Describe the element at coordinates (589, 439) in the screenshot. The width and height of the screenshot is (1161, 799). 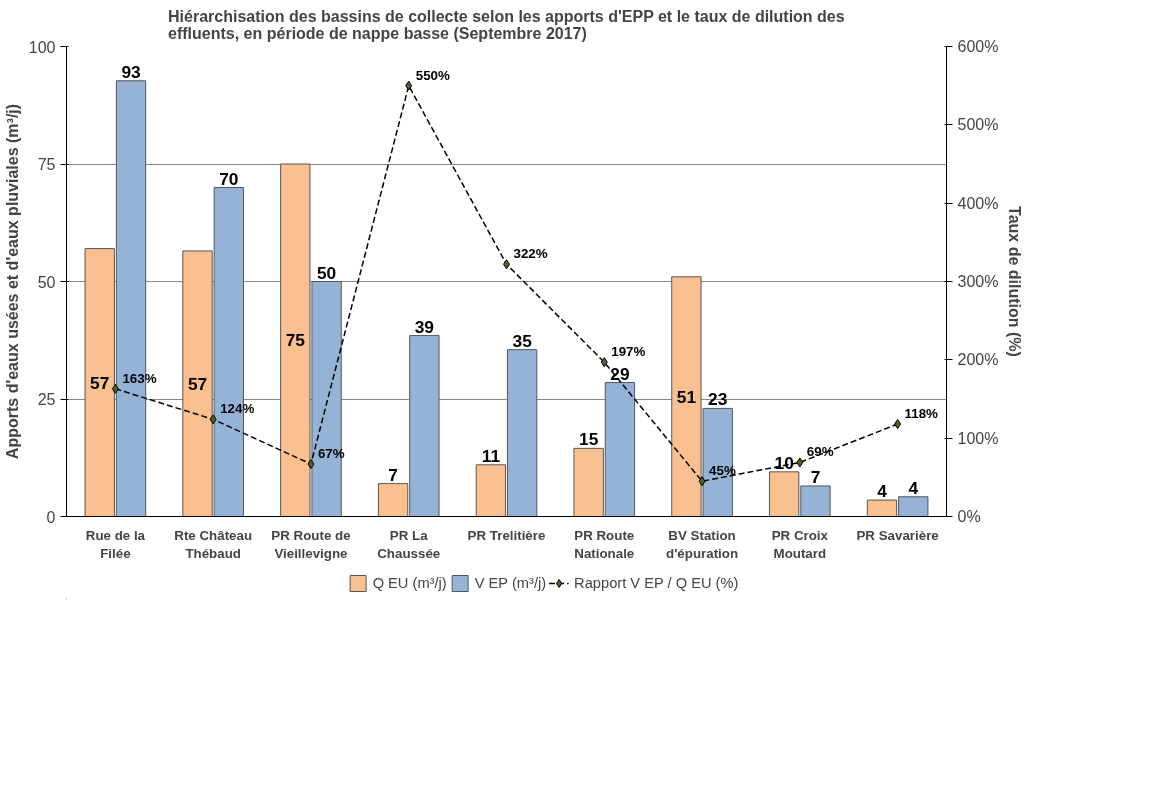
I see `data-label: 15` at that location.